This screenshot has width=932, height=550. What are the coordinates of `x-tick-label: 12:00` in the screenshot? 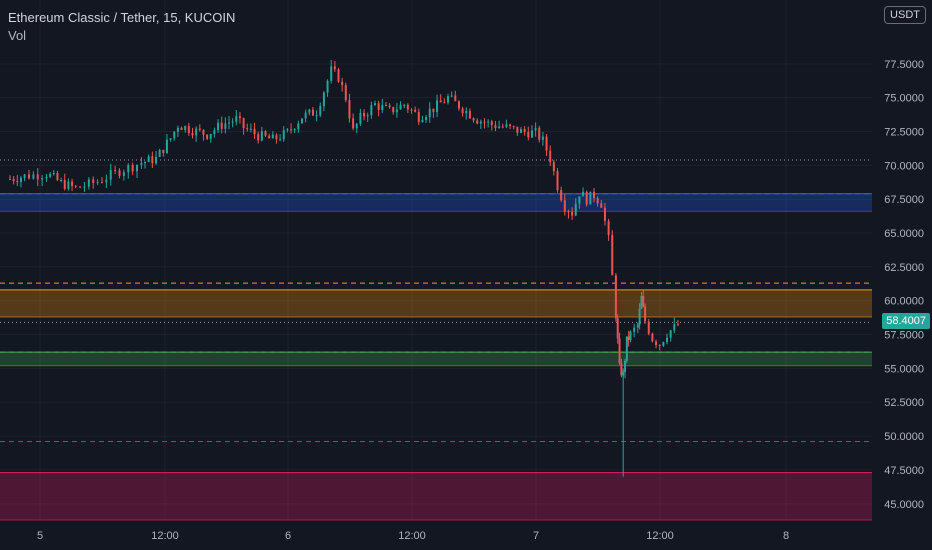 It's located at (165, 536).